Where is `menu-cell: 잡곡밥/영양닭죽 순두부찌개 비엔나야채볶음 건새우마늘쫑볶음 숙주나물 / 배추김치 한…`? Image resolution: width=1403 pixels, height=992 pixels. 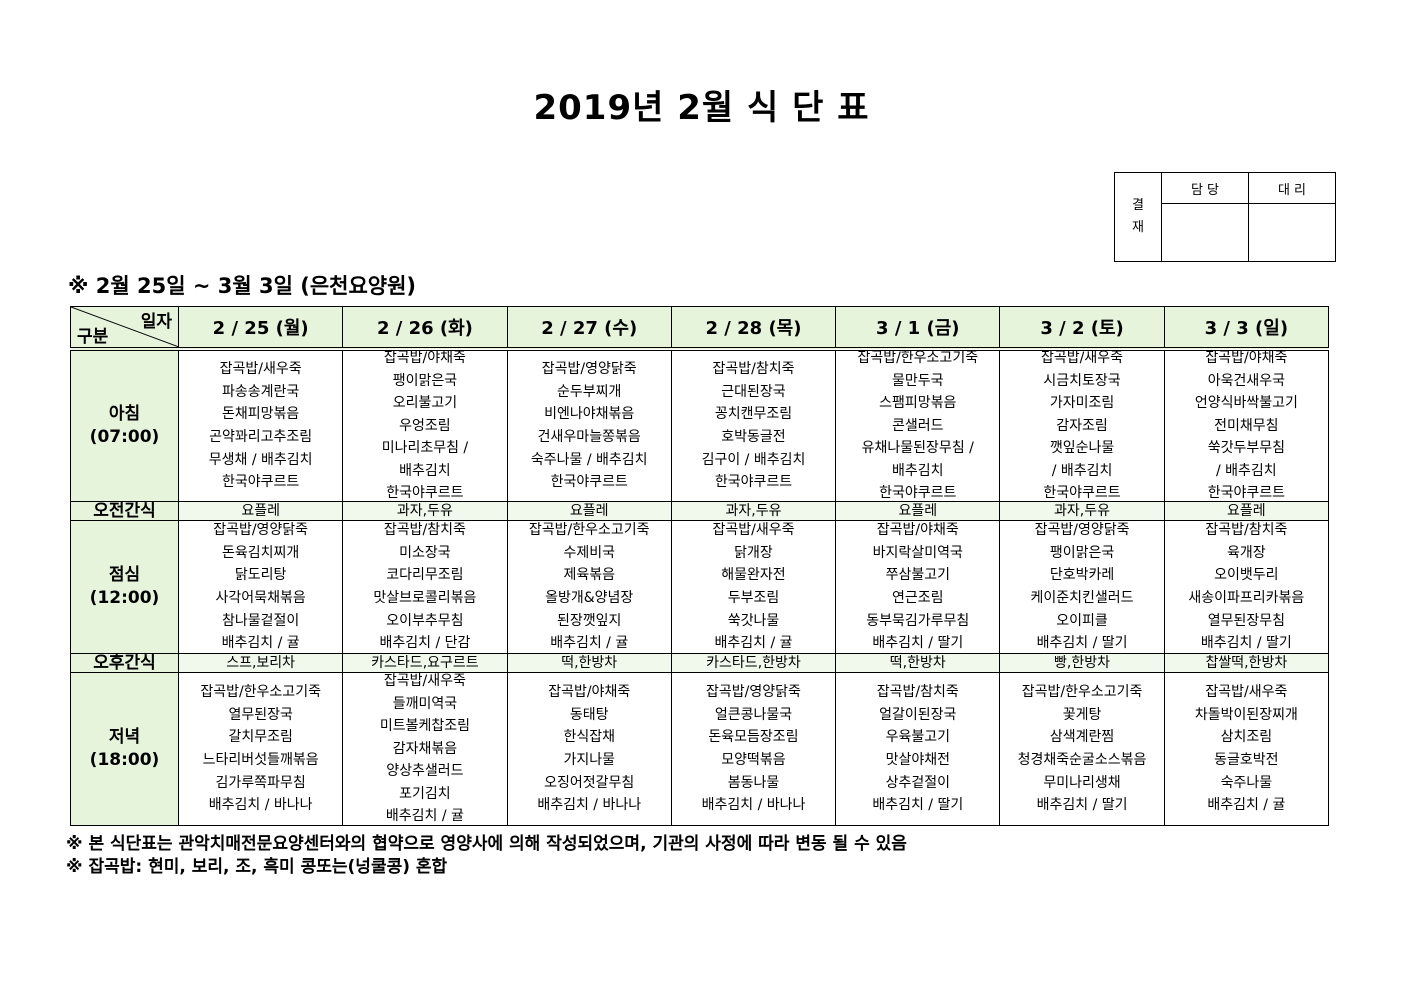
menu-cell: 잡곡밥/영양닭죽 순두부찌개 비엔나야채볶음 건새우마늘쫑볶음 숙주나물 / 배추김치 한… is located at coordinates (589, 425).